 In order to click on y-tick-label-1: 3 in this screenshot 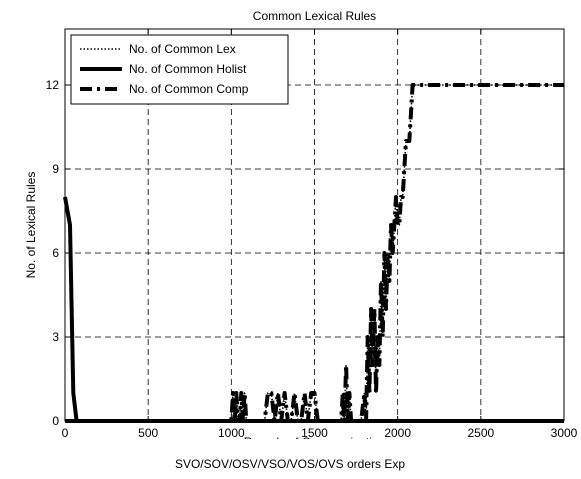, I will do `click(55, 337)`.